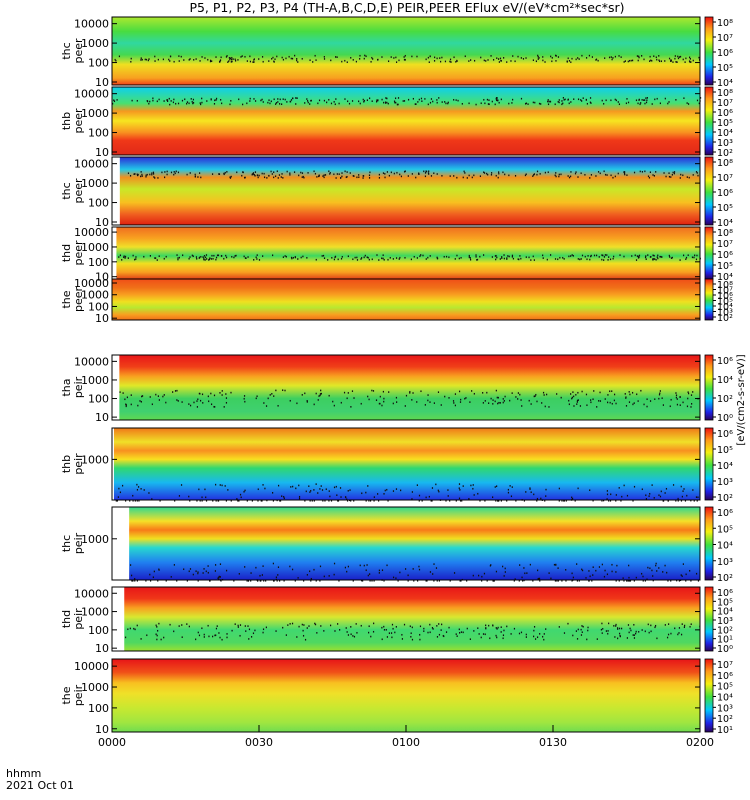 The height and width of the screenshot is (800, 750). I want to click on panel-ylabel: tha, so click(66, 387).